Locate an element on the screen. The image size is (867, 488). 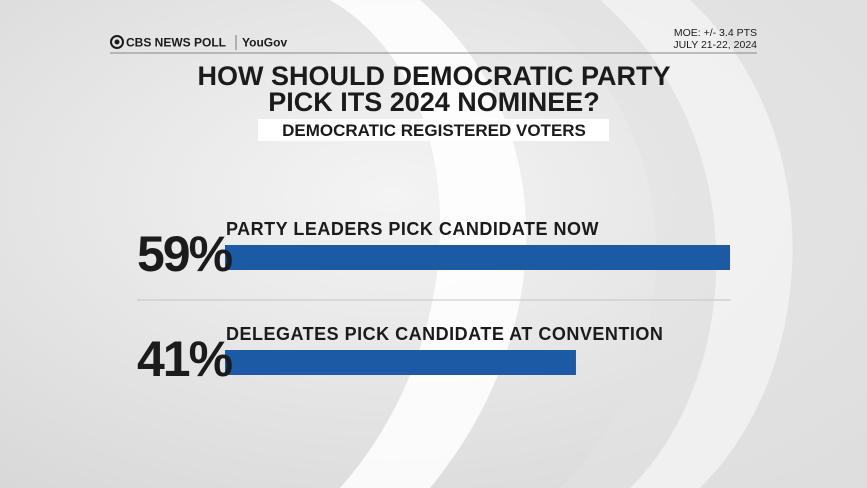
moe: MOE: +/- 3.4 PTS is located at coordinates (715, 33).